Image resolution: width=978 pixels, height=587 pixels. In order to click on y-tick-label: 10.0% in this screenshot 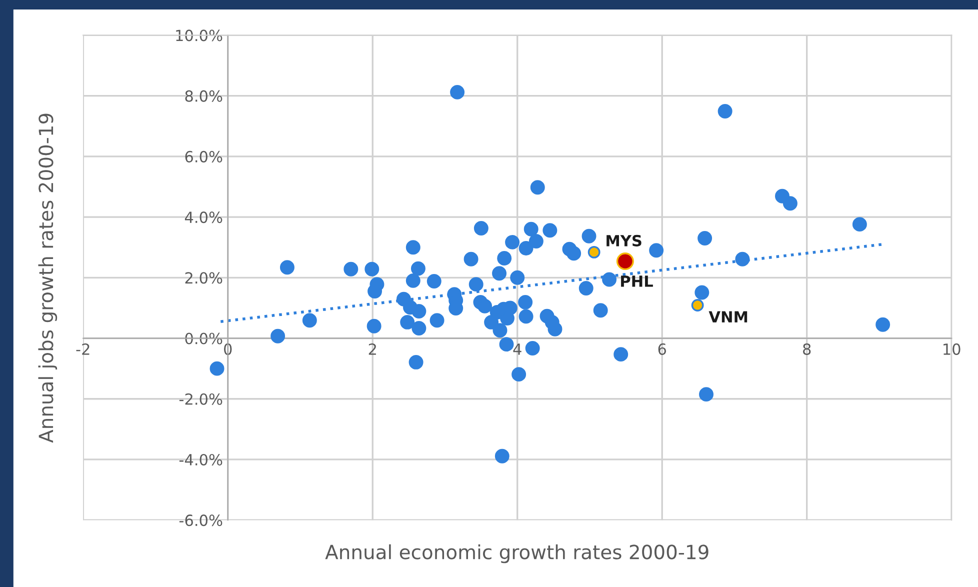, I will do `click(199, 36)`.